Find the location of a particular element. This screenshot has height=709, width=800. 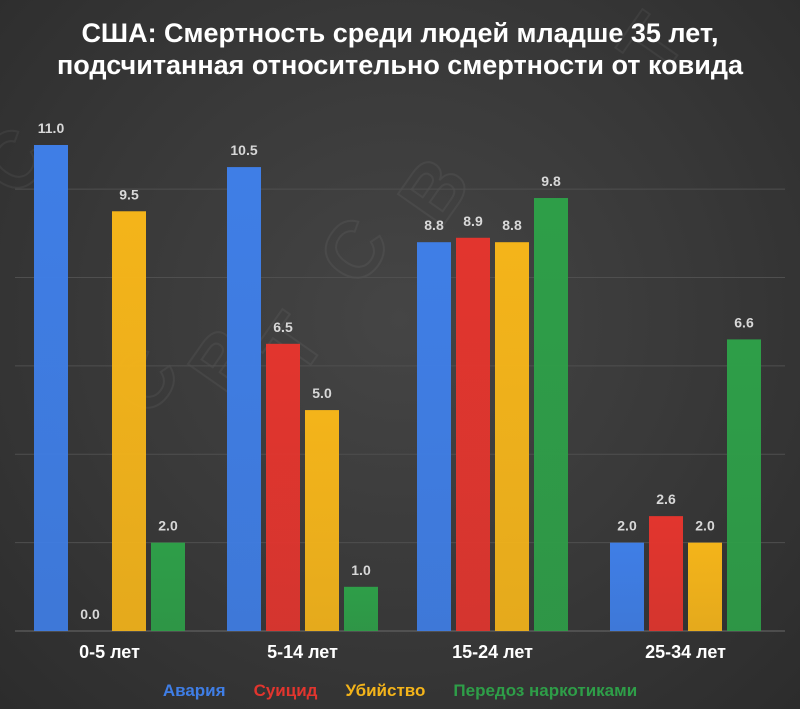

value-label: 8.9 is located at coordinates (473, 221).